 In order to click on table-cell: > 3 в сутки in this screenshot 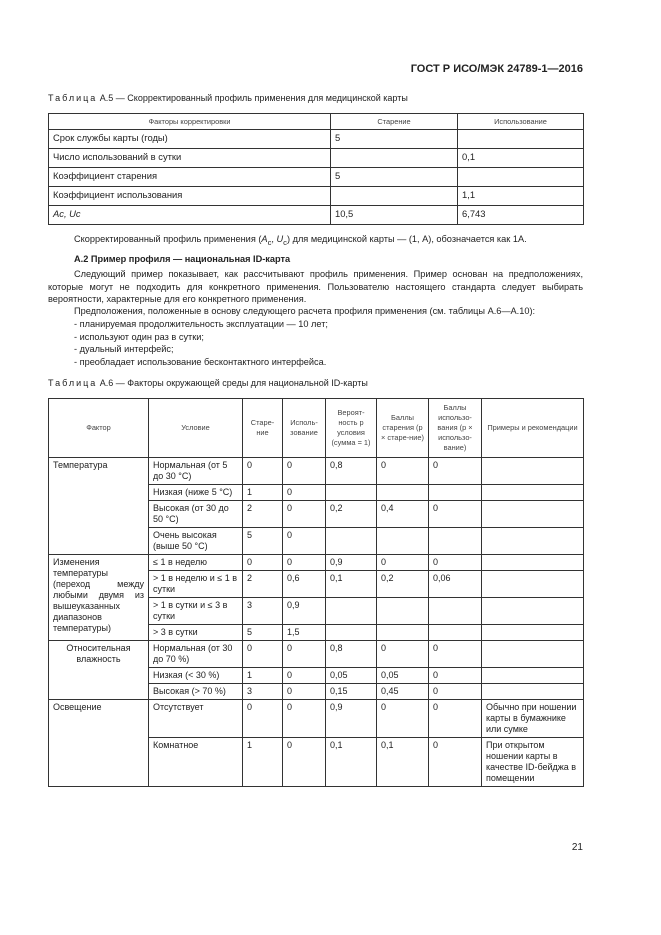, I will do `click(195, 632)`.